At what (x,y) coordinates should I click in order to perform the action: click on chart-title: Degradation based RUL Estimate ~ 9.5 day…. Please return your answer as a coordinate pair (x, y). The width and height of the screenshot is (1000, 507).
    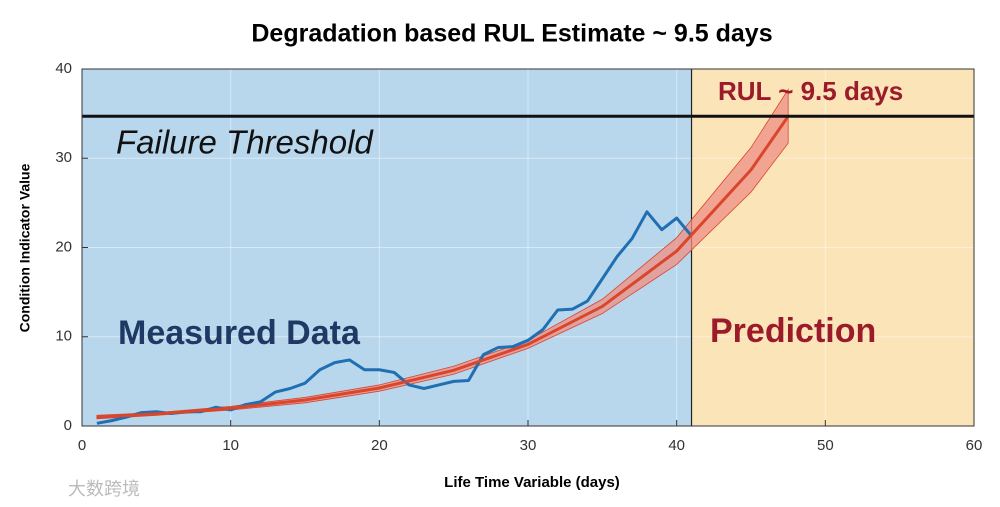
    Looking at the image, I should click on (511, 34).